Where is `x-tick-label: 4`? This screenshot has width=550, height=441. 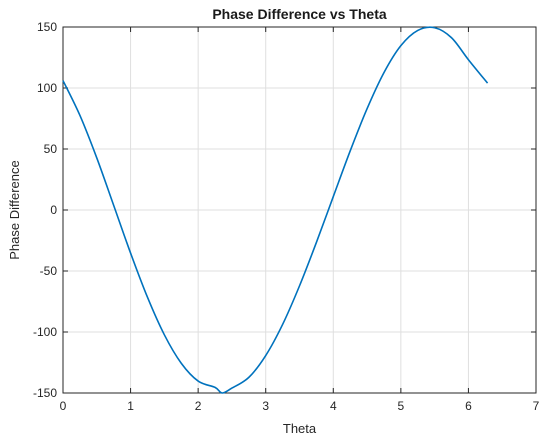 x-tick-label: 4 is located at coordinates (333, 406).